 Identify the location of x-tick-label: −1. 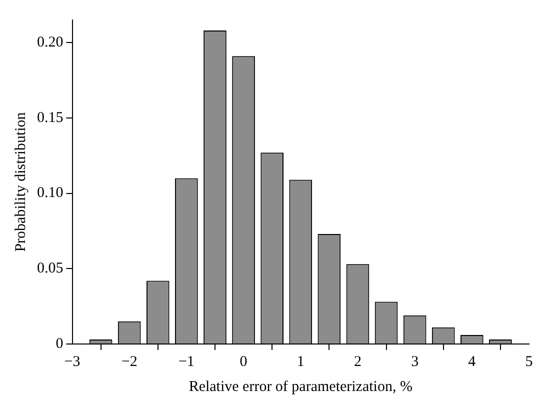
(186, 362).